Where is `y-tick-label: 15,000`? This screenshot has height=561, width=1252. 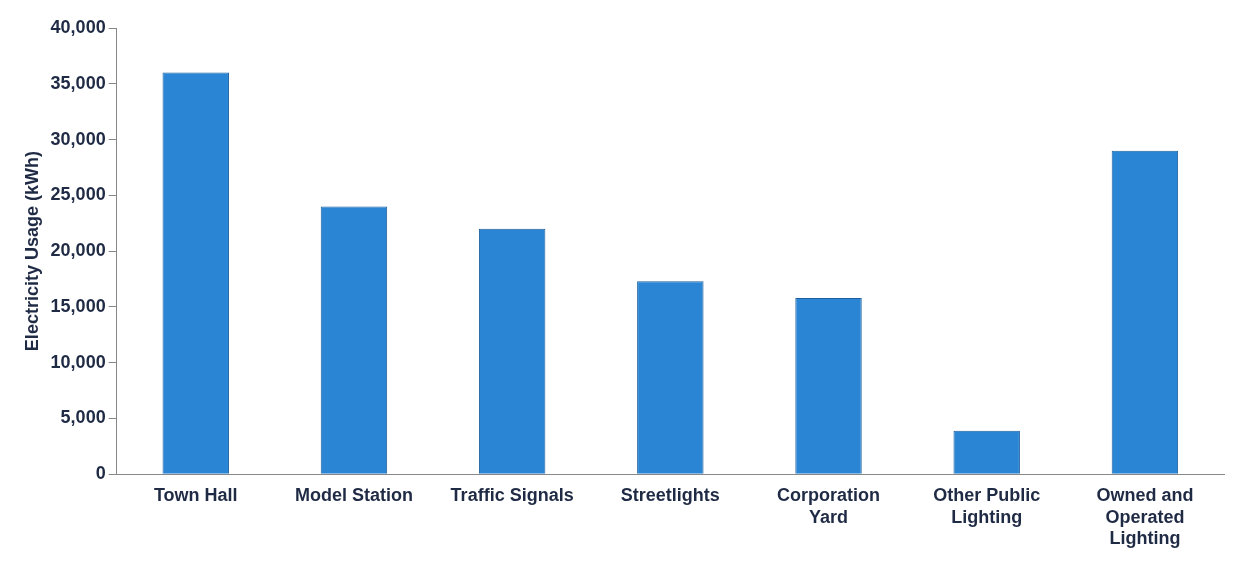
y-tick-label: 15,000 is located at coordinates (78, 305).